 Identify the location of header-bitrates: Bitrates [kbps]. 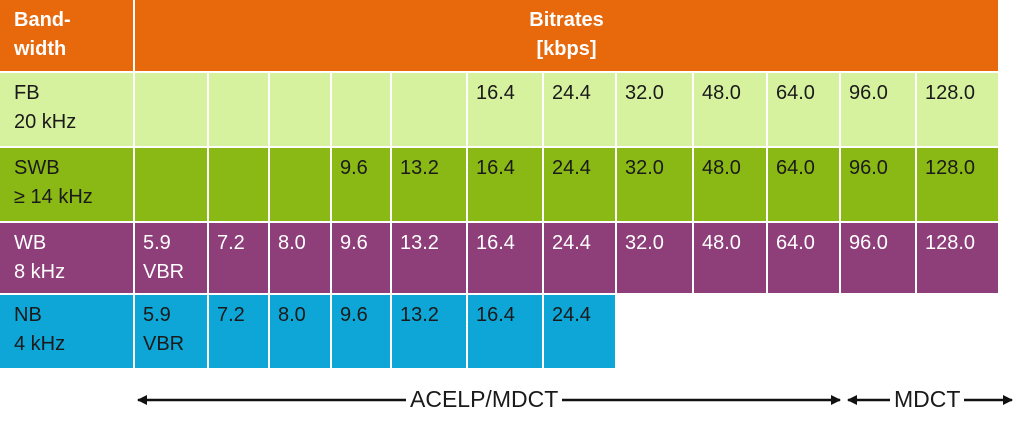
(567, 36).